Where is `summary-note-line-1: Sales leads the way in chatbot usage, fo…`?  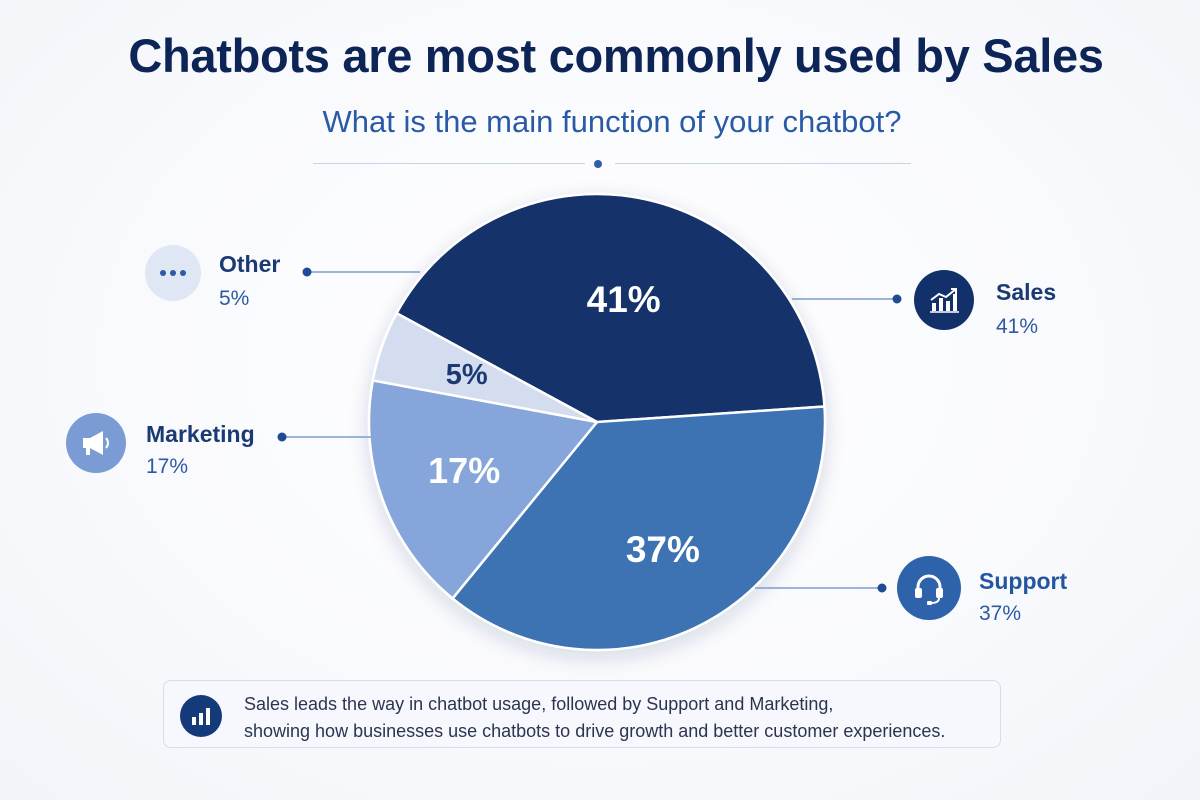
summary-note-line-1: Sales leads the way in chatbot usage, fo… is located at coordinates (539, 704).